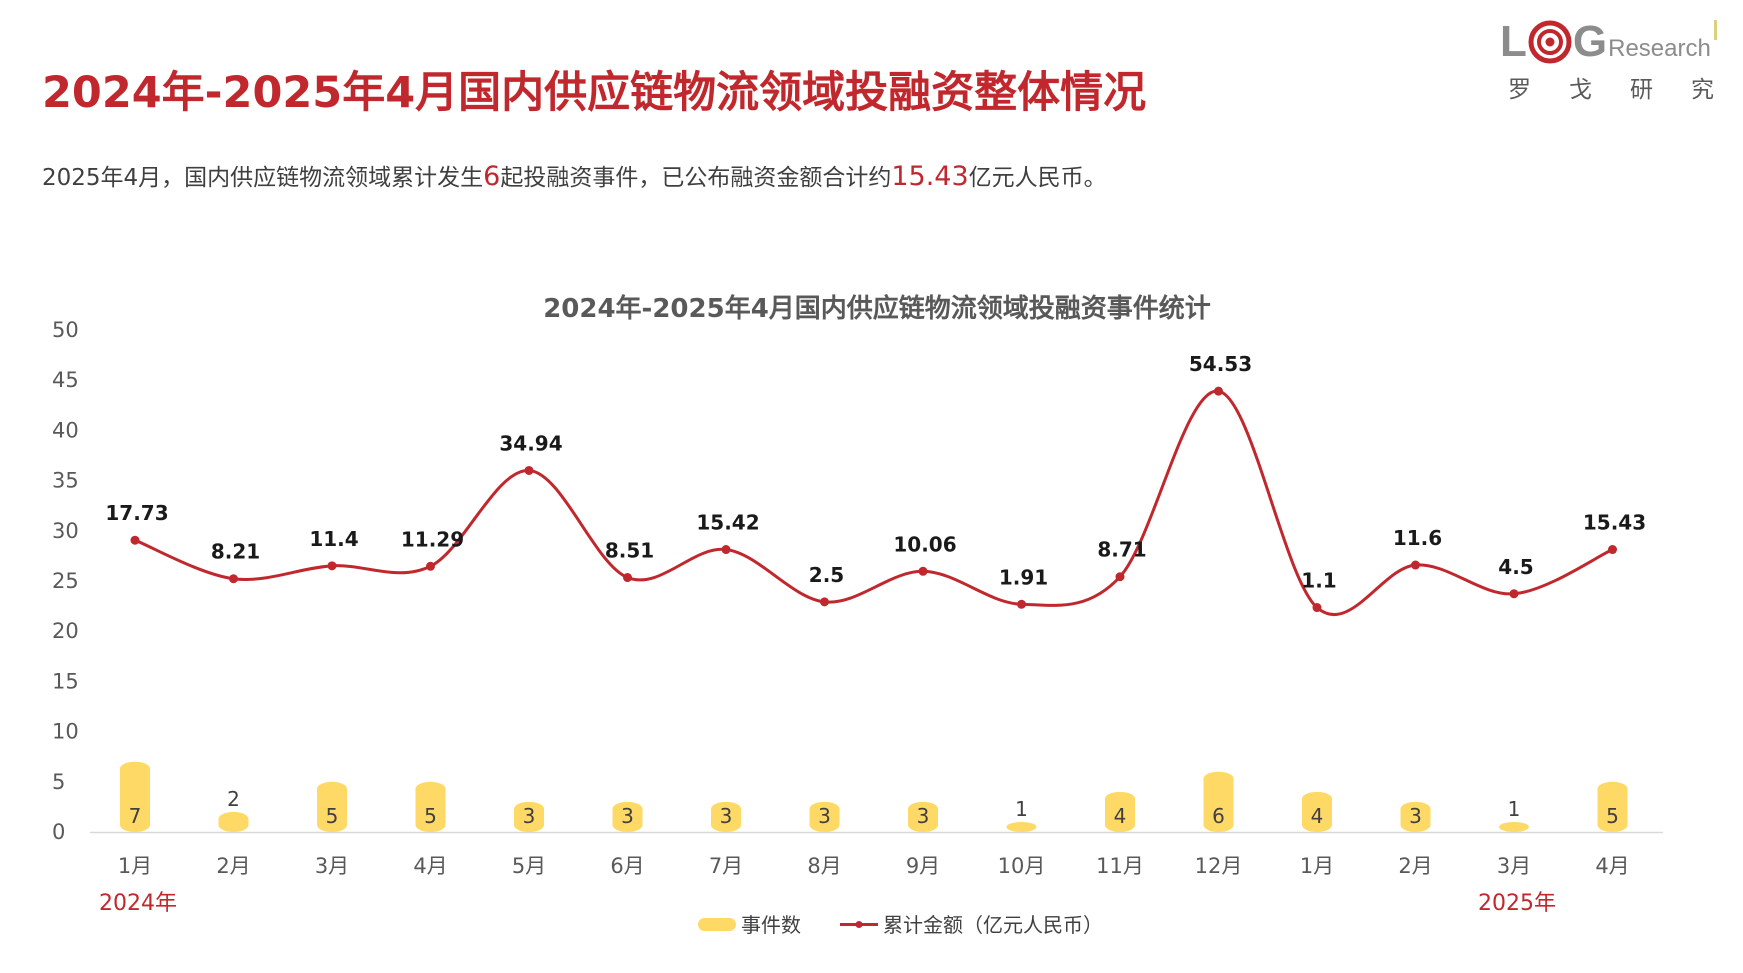 This screenshot has width=1743, height=973. I want to click on chart-title: 2024年-2025年4月国内供应链物流领域投融资事件统计, so click(877, 308).